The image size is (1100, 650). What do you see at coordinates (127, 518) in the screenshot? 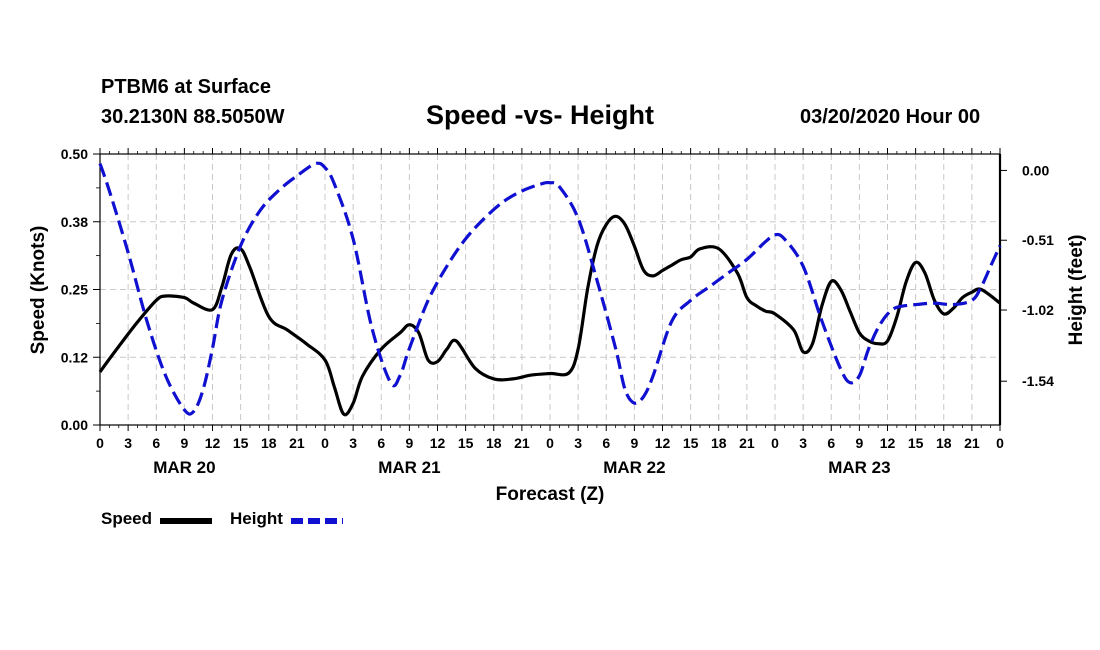
I see `legend-speed-label: Speed` at bounding box center [127, 518].